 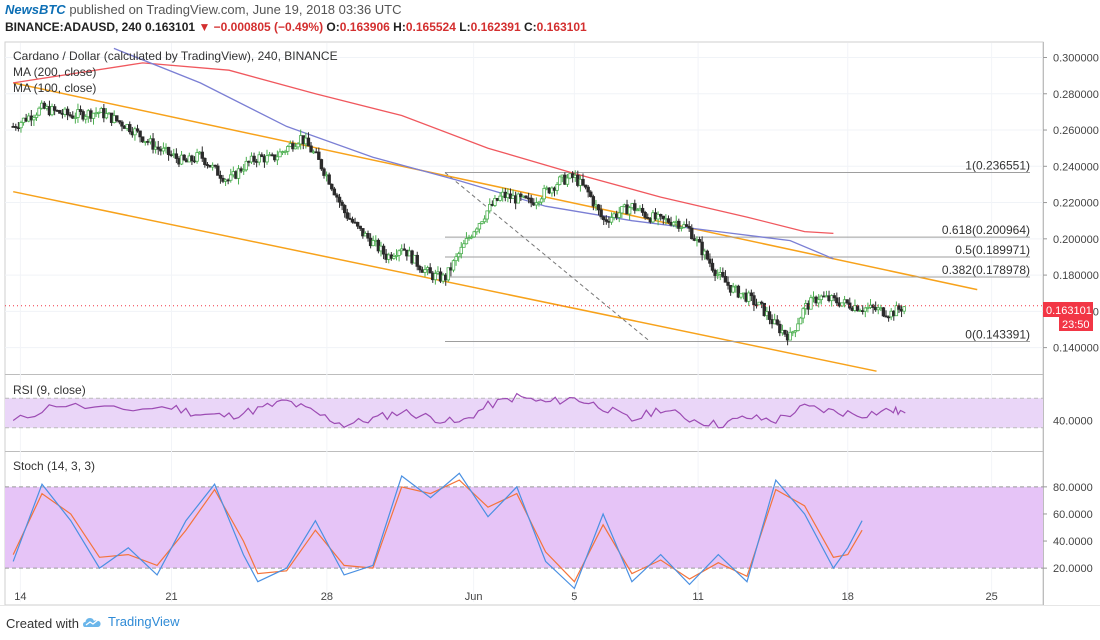 What do you see at coordinates (848, 597) in the screenshot?
I see `x-tick-label: 18` at bounding box center [848, 597].